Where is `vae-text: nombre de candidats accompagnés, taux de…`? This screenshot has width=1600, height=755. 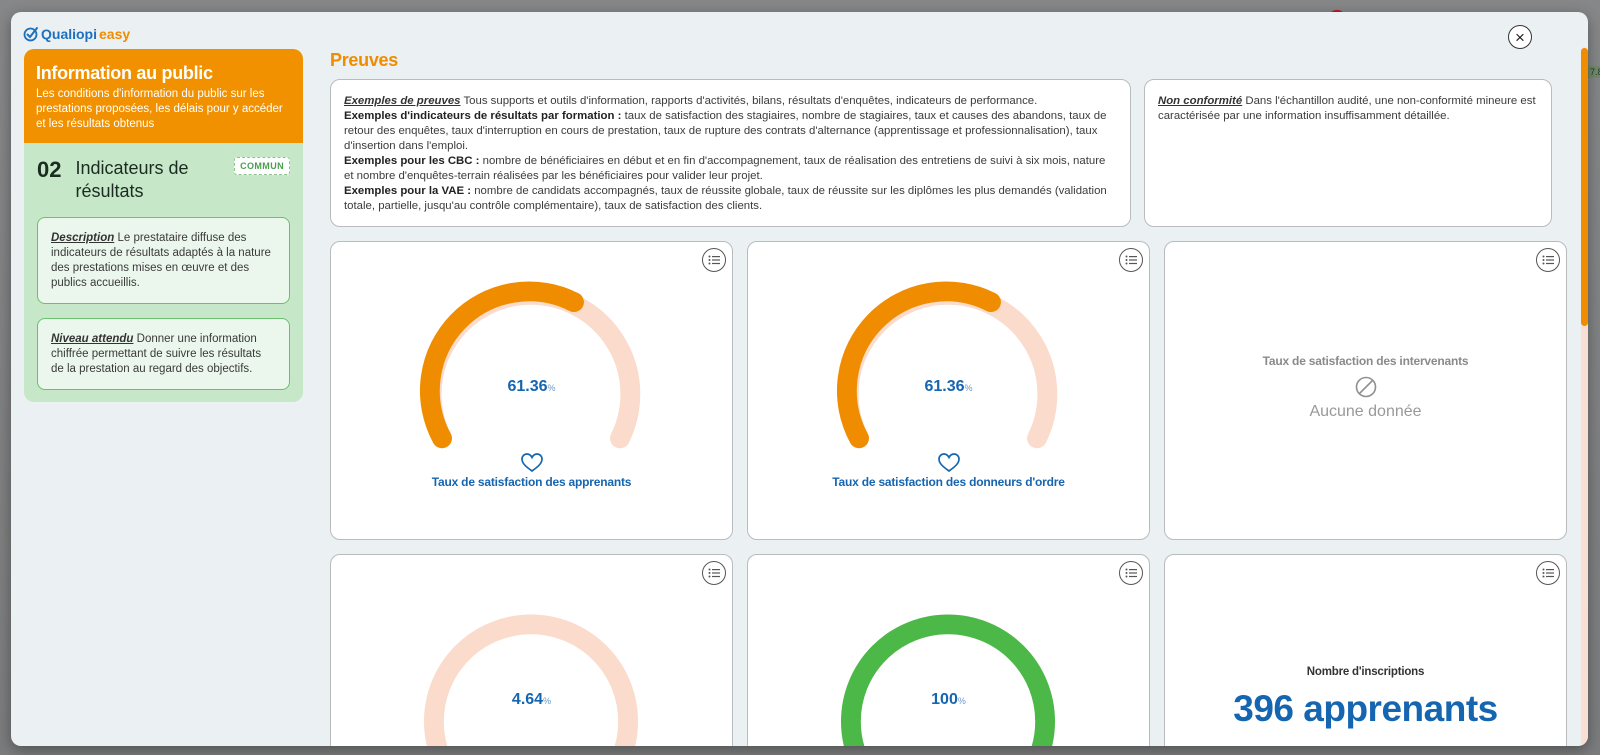 vae-text: nombre de candidats accompagnés, taux de… is located at coordinates (725, 198).